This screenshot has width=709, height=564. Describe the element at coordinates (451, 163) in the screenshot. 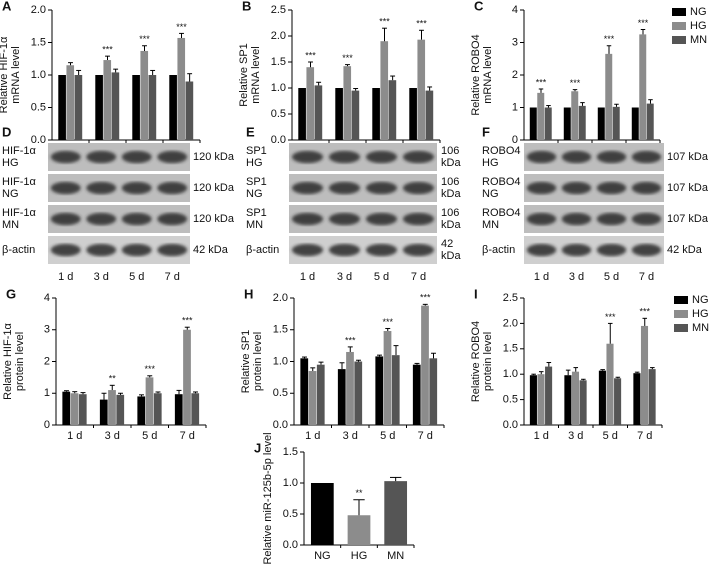

I see `size-label: kDa` at that location.